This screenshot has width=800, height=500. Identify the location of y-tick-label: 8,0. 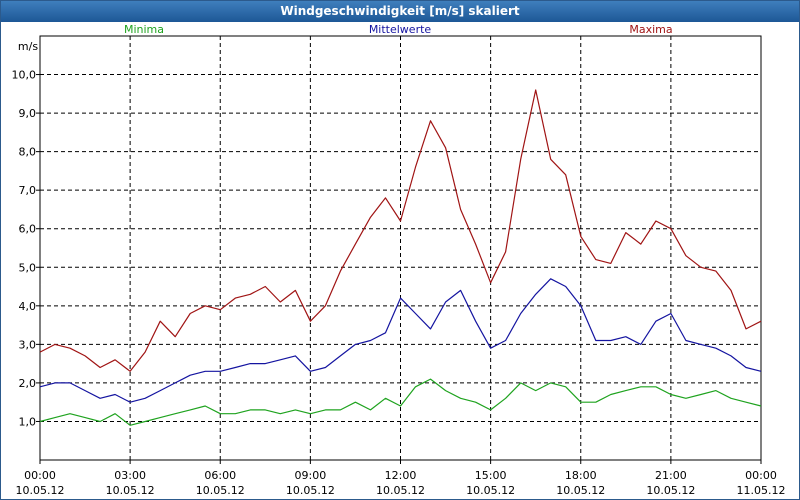
(28, 152).